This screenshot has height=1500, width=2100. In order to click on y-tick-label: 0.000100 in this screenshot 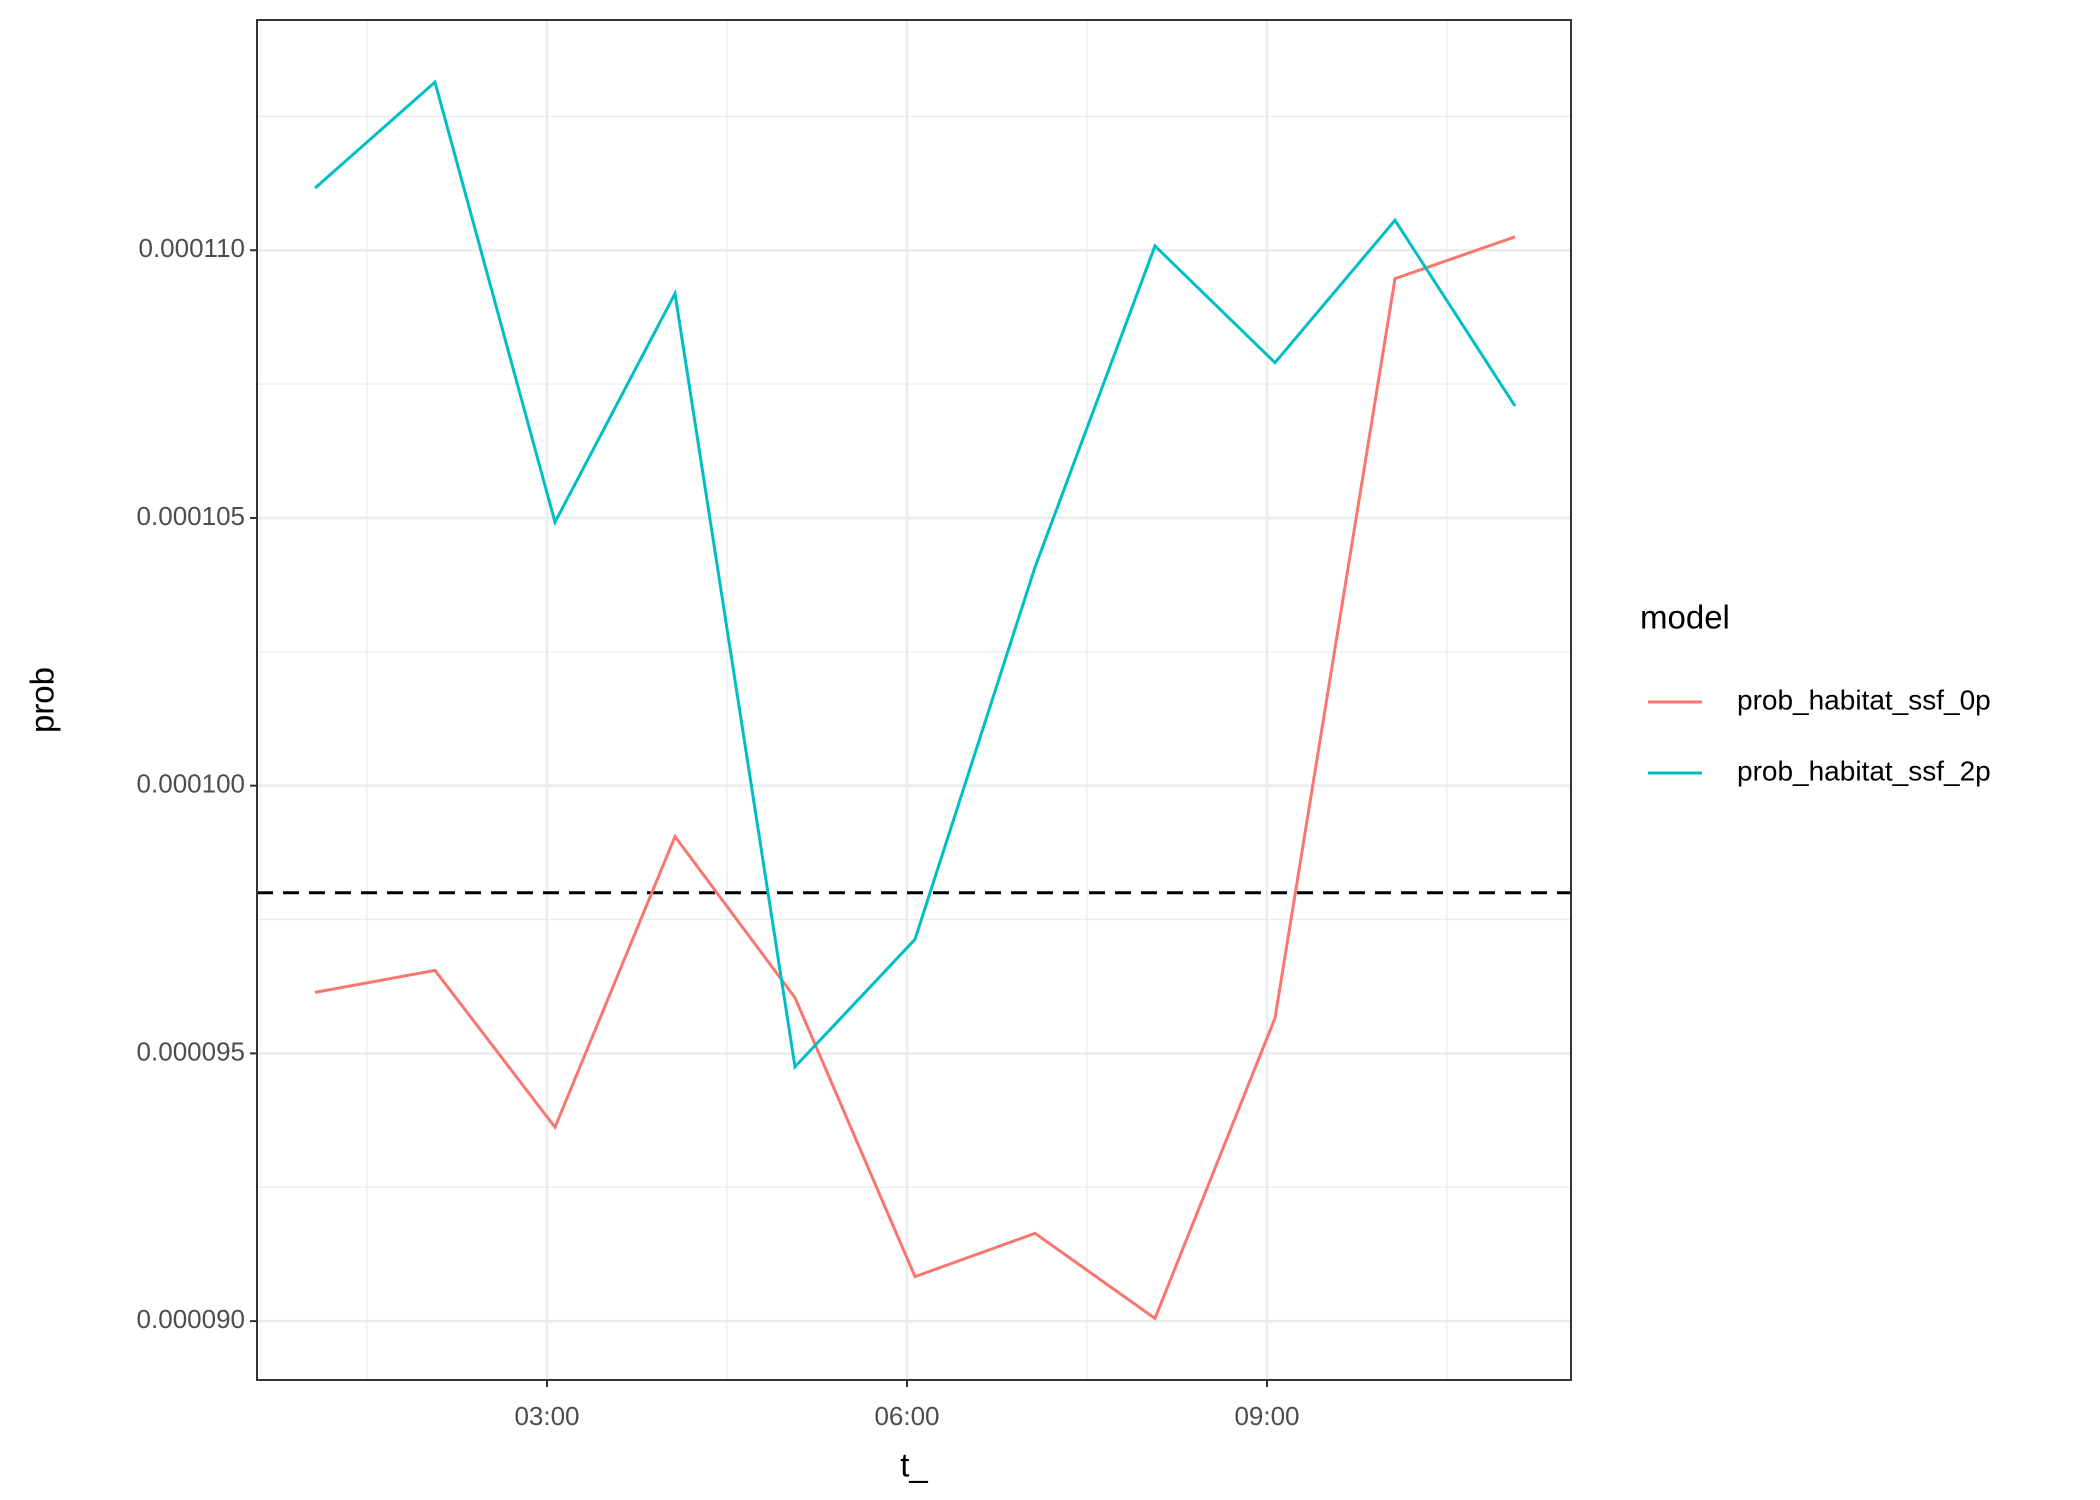, I will do `click(191, 784)`.